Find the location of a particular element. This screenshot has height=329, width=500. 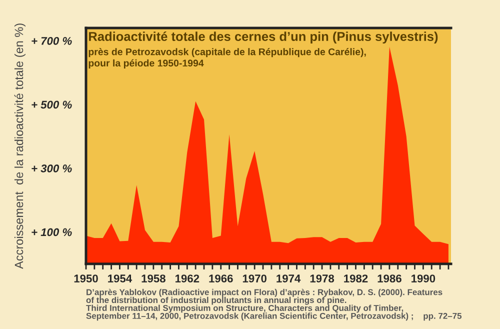

x-tick-label: 1978 is located at coordinates (322, 278).